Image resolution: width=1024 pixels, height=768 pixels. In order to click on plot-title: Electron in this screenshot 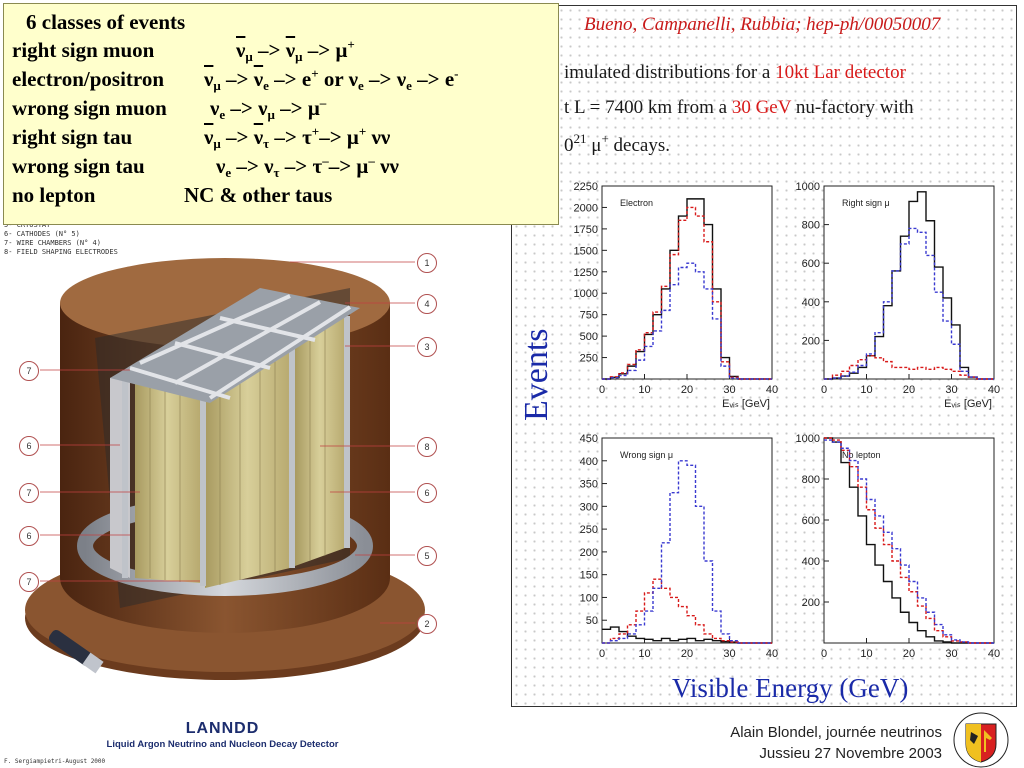, I will do `click(636, 203)`.